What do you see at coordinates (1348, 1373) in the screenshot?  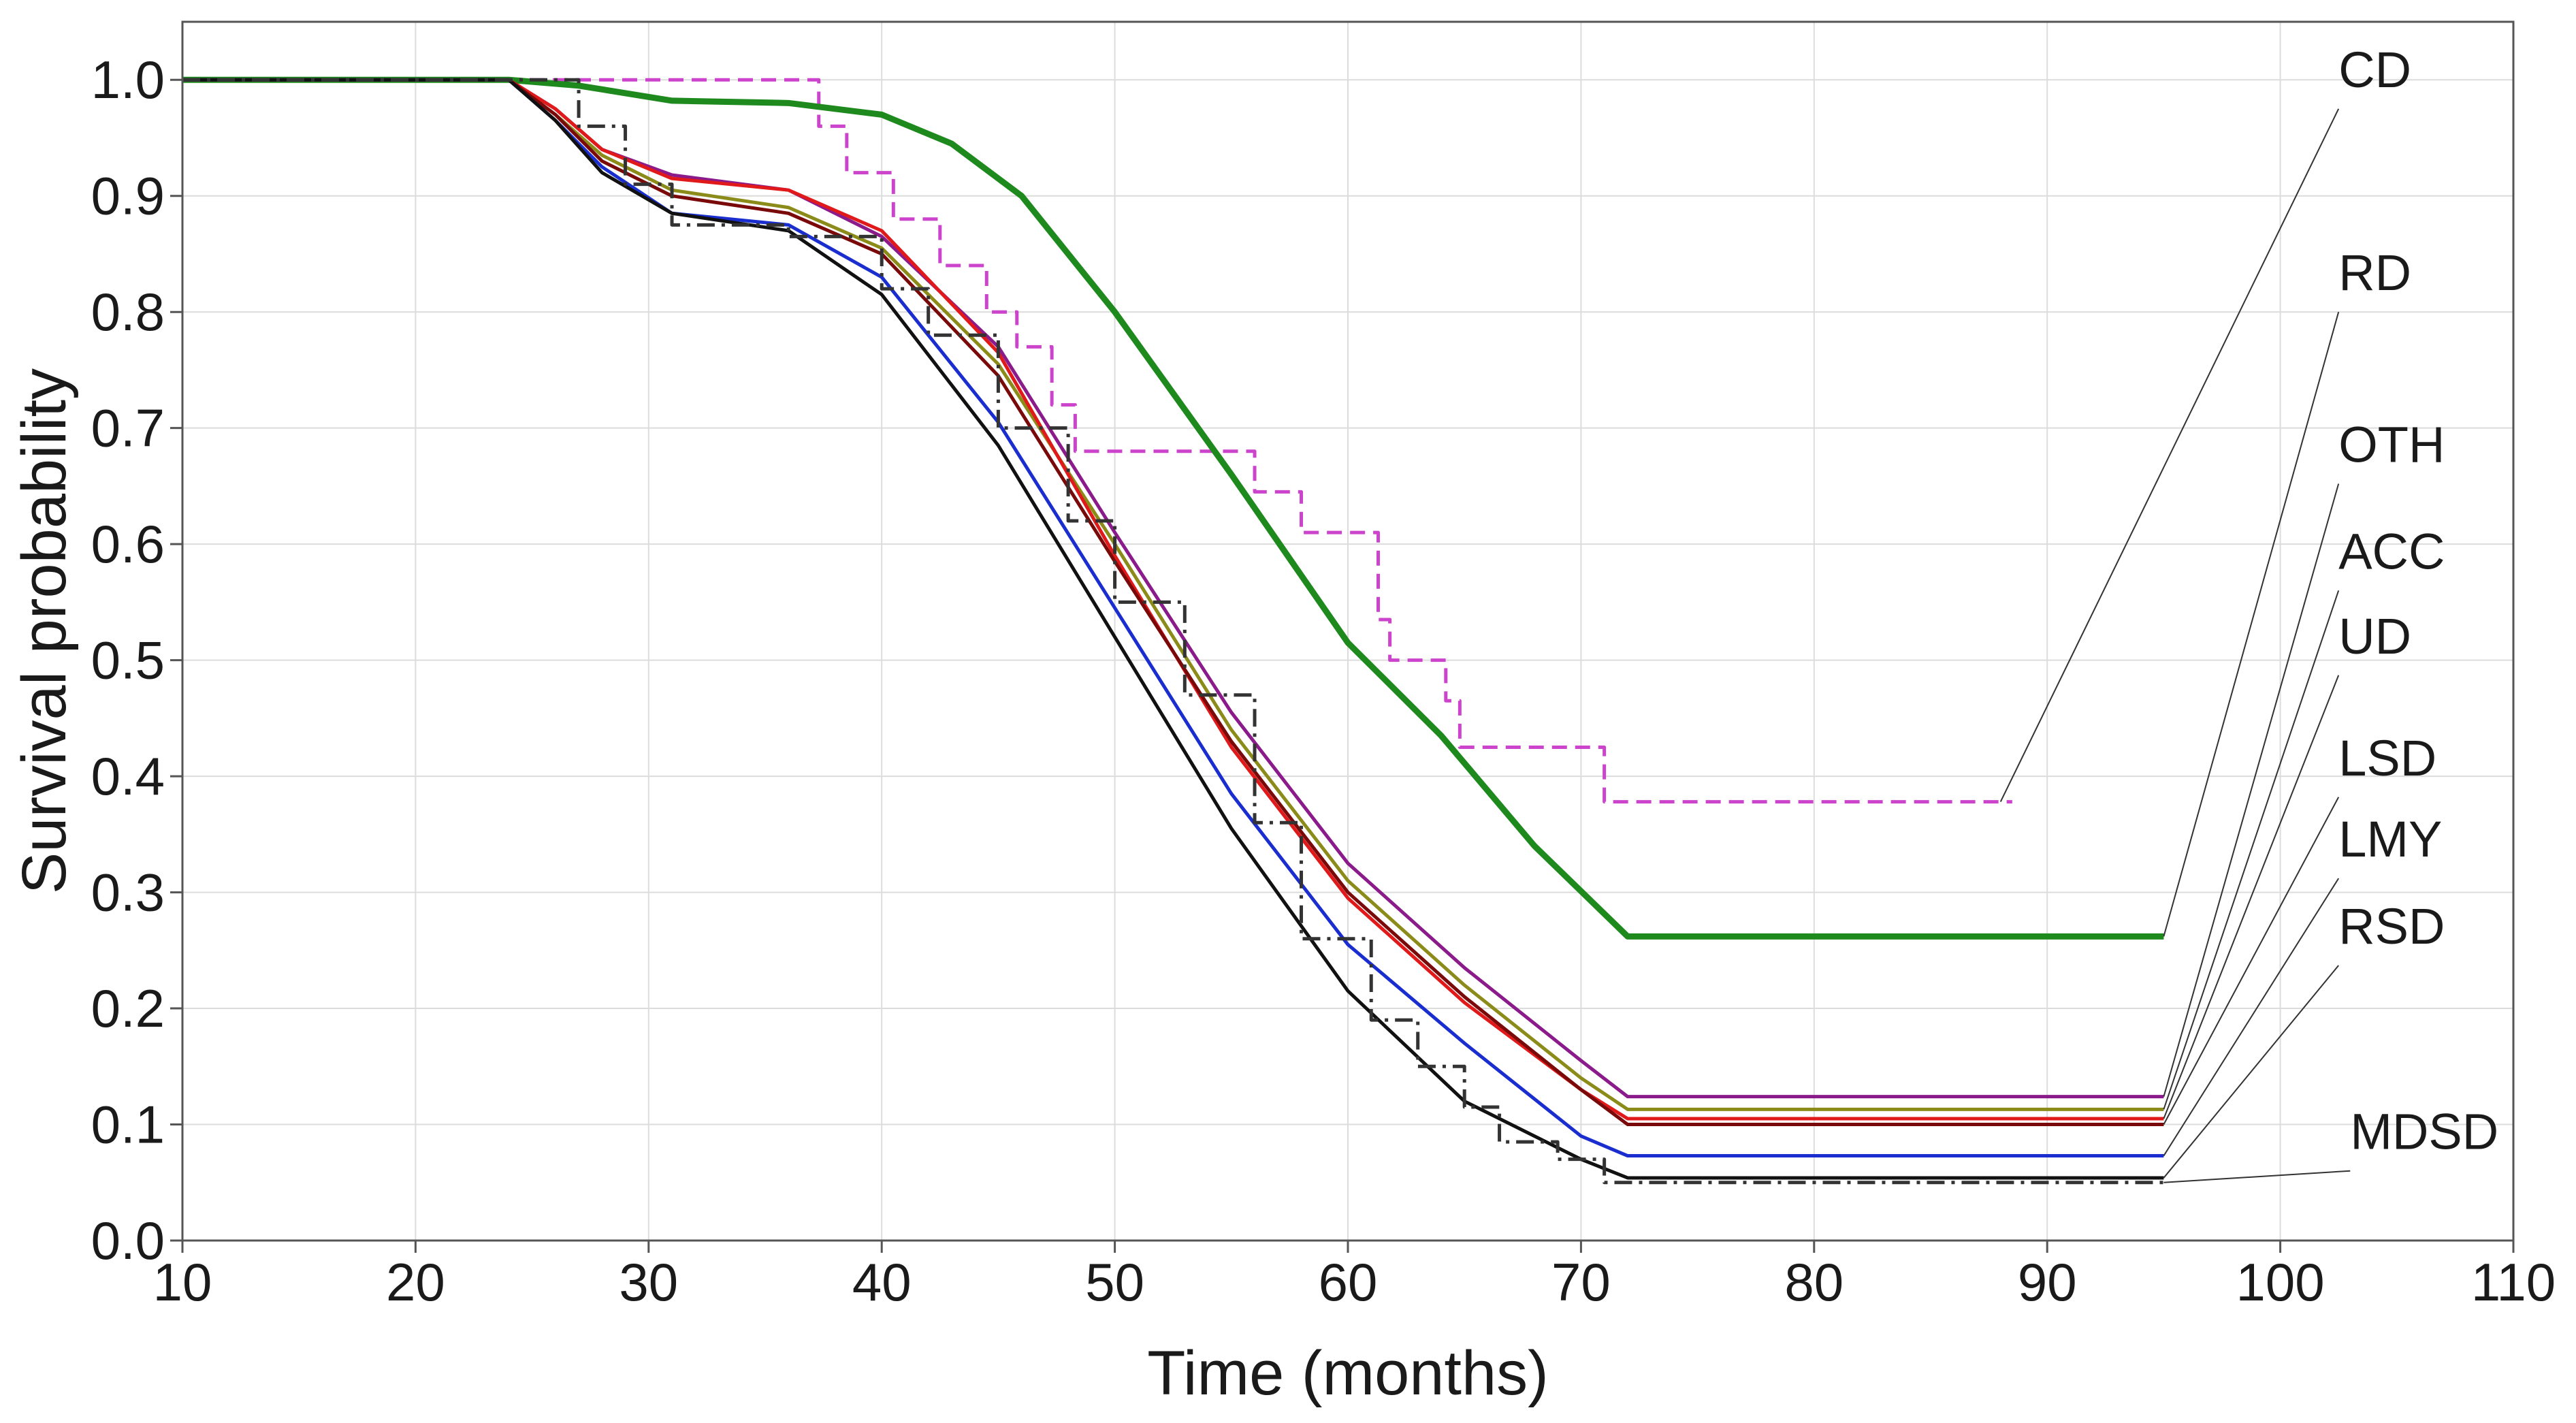 I see `x-axis-title: Time (months)` at bounding box center [1348, 1373].